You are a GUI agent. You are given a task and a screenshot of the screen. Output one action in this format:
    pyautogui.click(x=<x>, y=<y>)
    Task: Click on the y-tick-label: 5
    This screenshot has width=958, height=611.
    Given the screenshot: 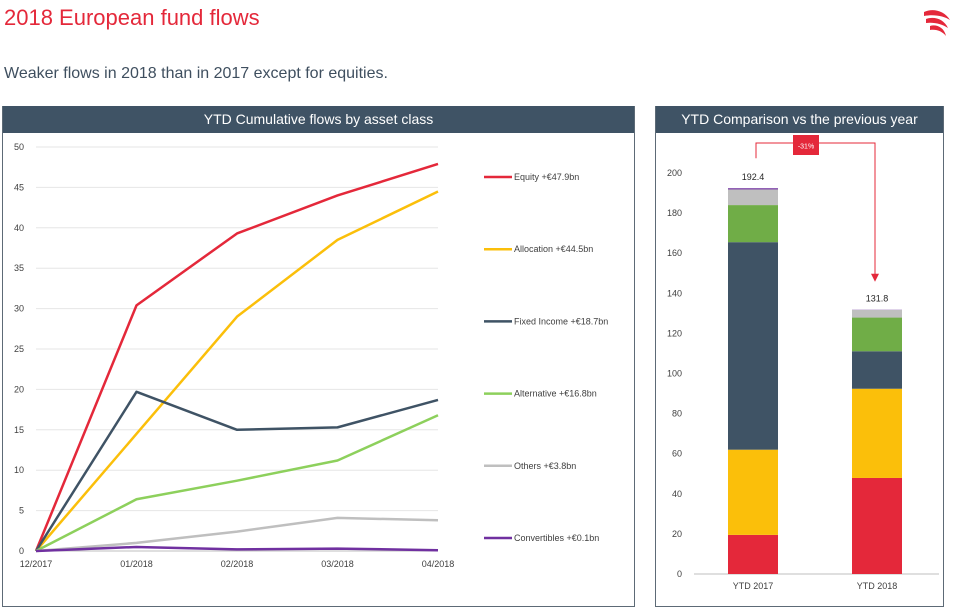 What is the action you would take?
    pyautogui.click(x=21, y=511)
    